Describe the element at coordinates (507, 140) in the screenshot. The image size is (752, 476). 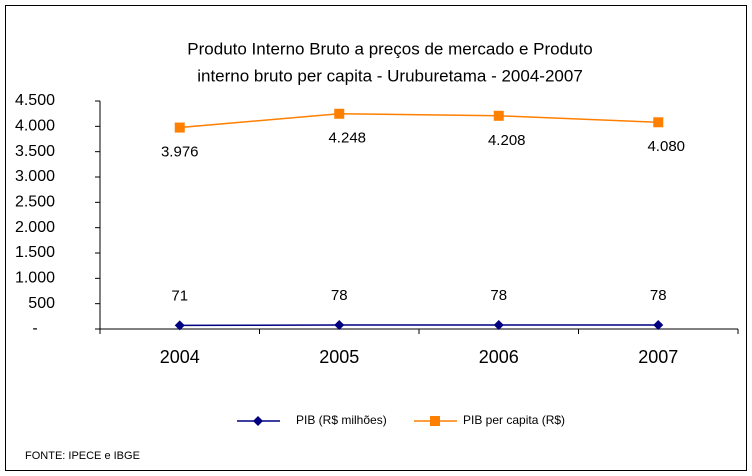
I see `data-label: 4.208` at that location.